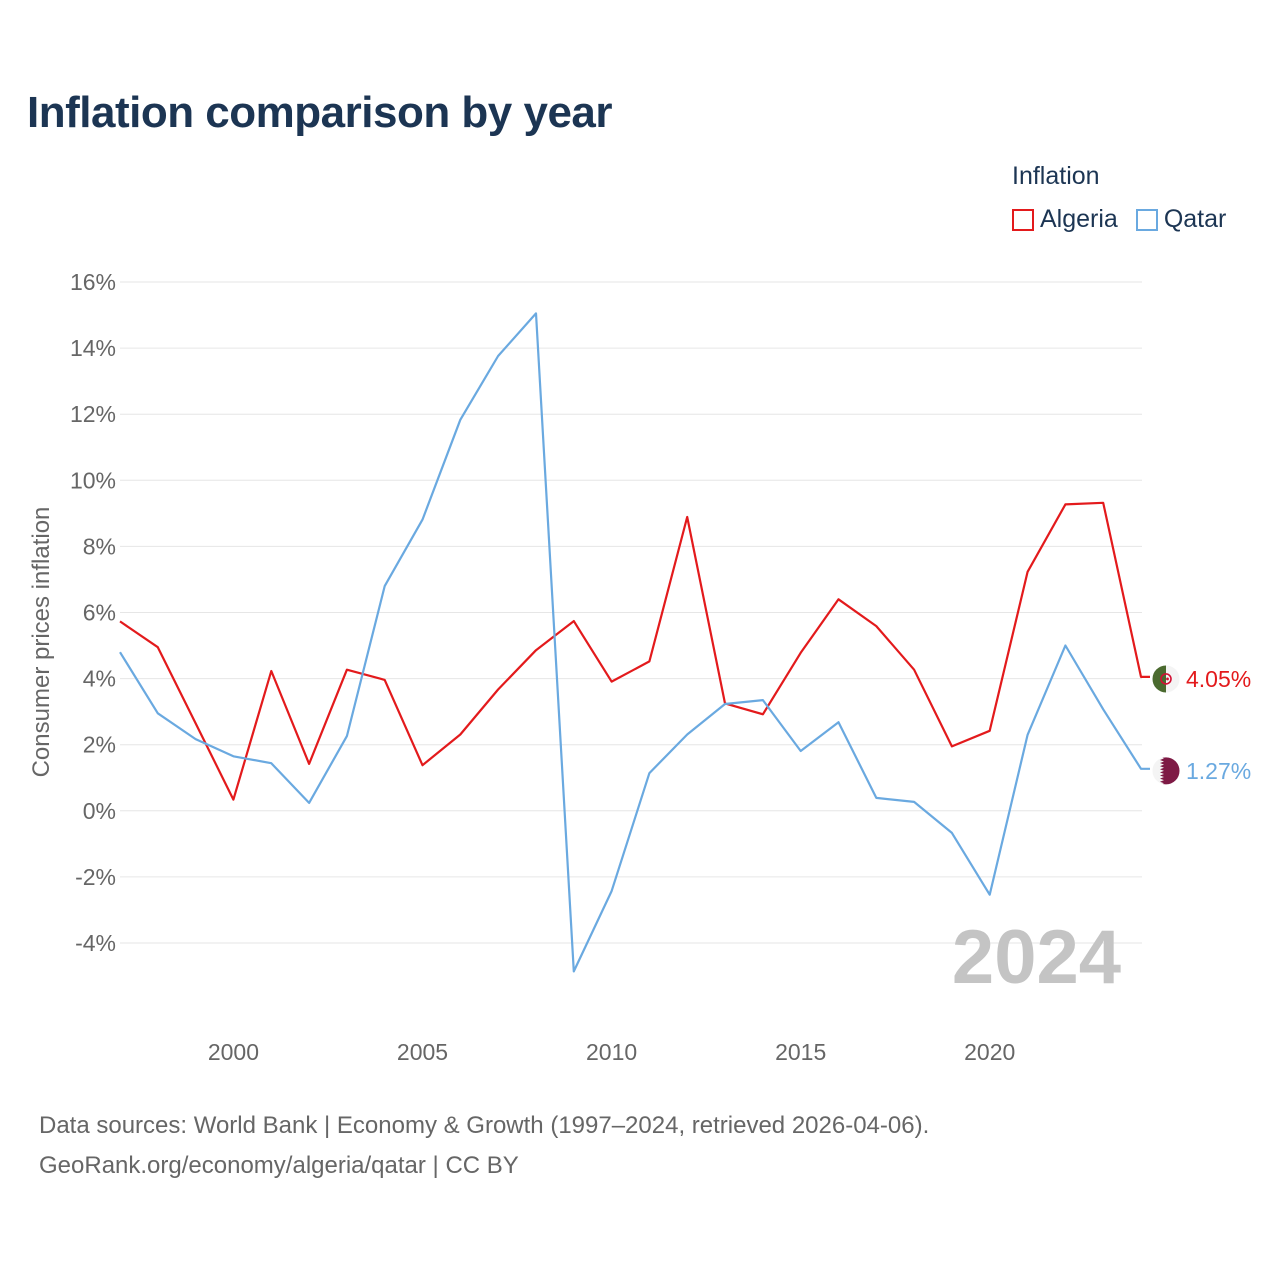 The height and width of the screenshot is (1280, 1280). What do you see at coordinates (1036, 957) in the screenshot?
I see `year-watermark: 2024` at bounding box center [1036, 957].